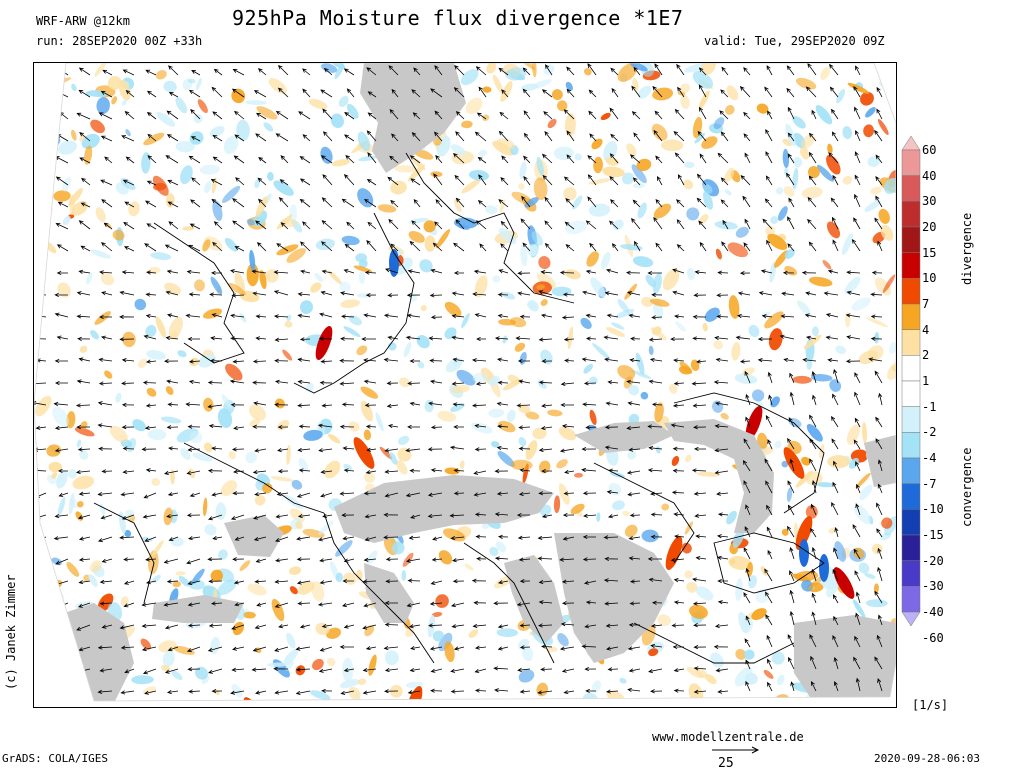 Image resolution: width=1024 pixels, height=771 pixels. Describe the element at coordinates (929, 227) in the screenshot. I see `colorbar-tick-label: 20` at that location.